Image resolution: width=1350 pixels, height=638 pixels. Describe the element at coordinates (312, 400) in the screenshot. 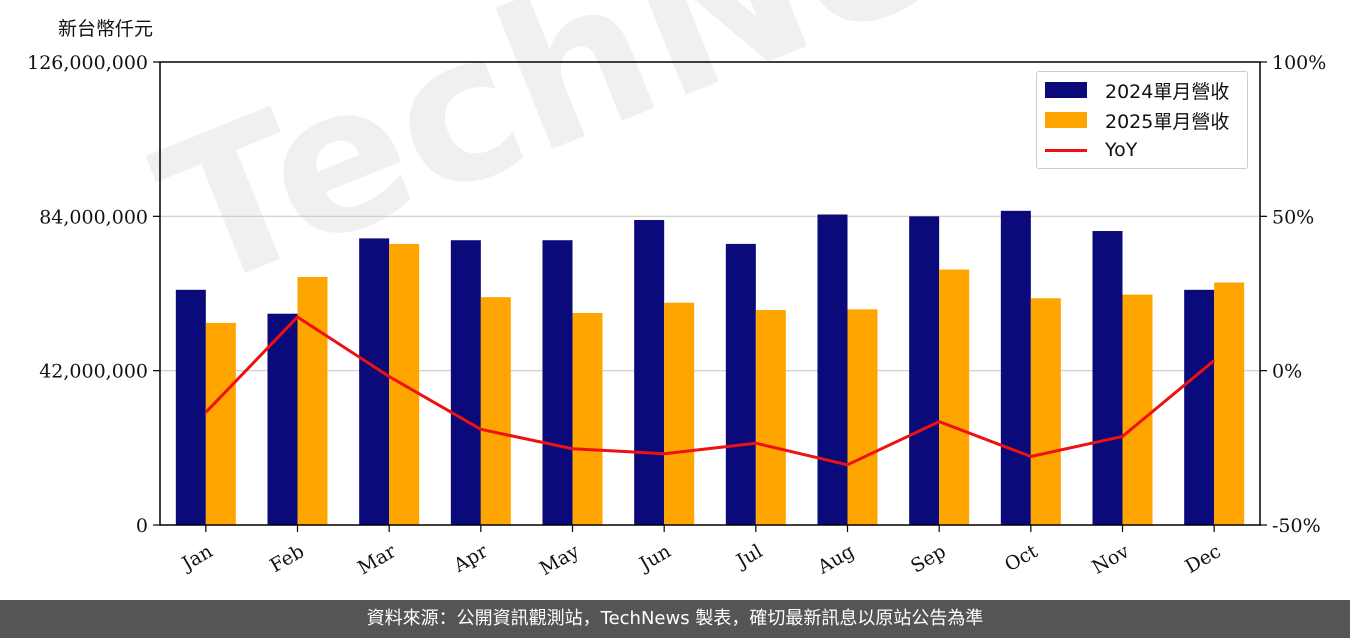

I see `bar-2025-feb` at that location.